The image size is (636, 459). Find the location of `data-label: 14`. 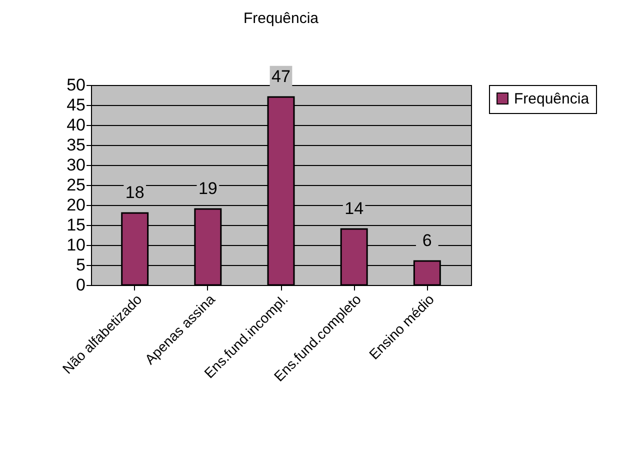

data-label: 14 is located at coordinates (354, 208).